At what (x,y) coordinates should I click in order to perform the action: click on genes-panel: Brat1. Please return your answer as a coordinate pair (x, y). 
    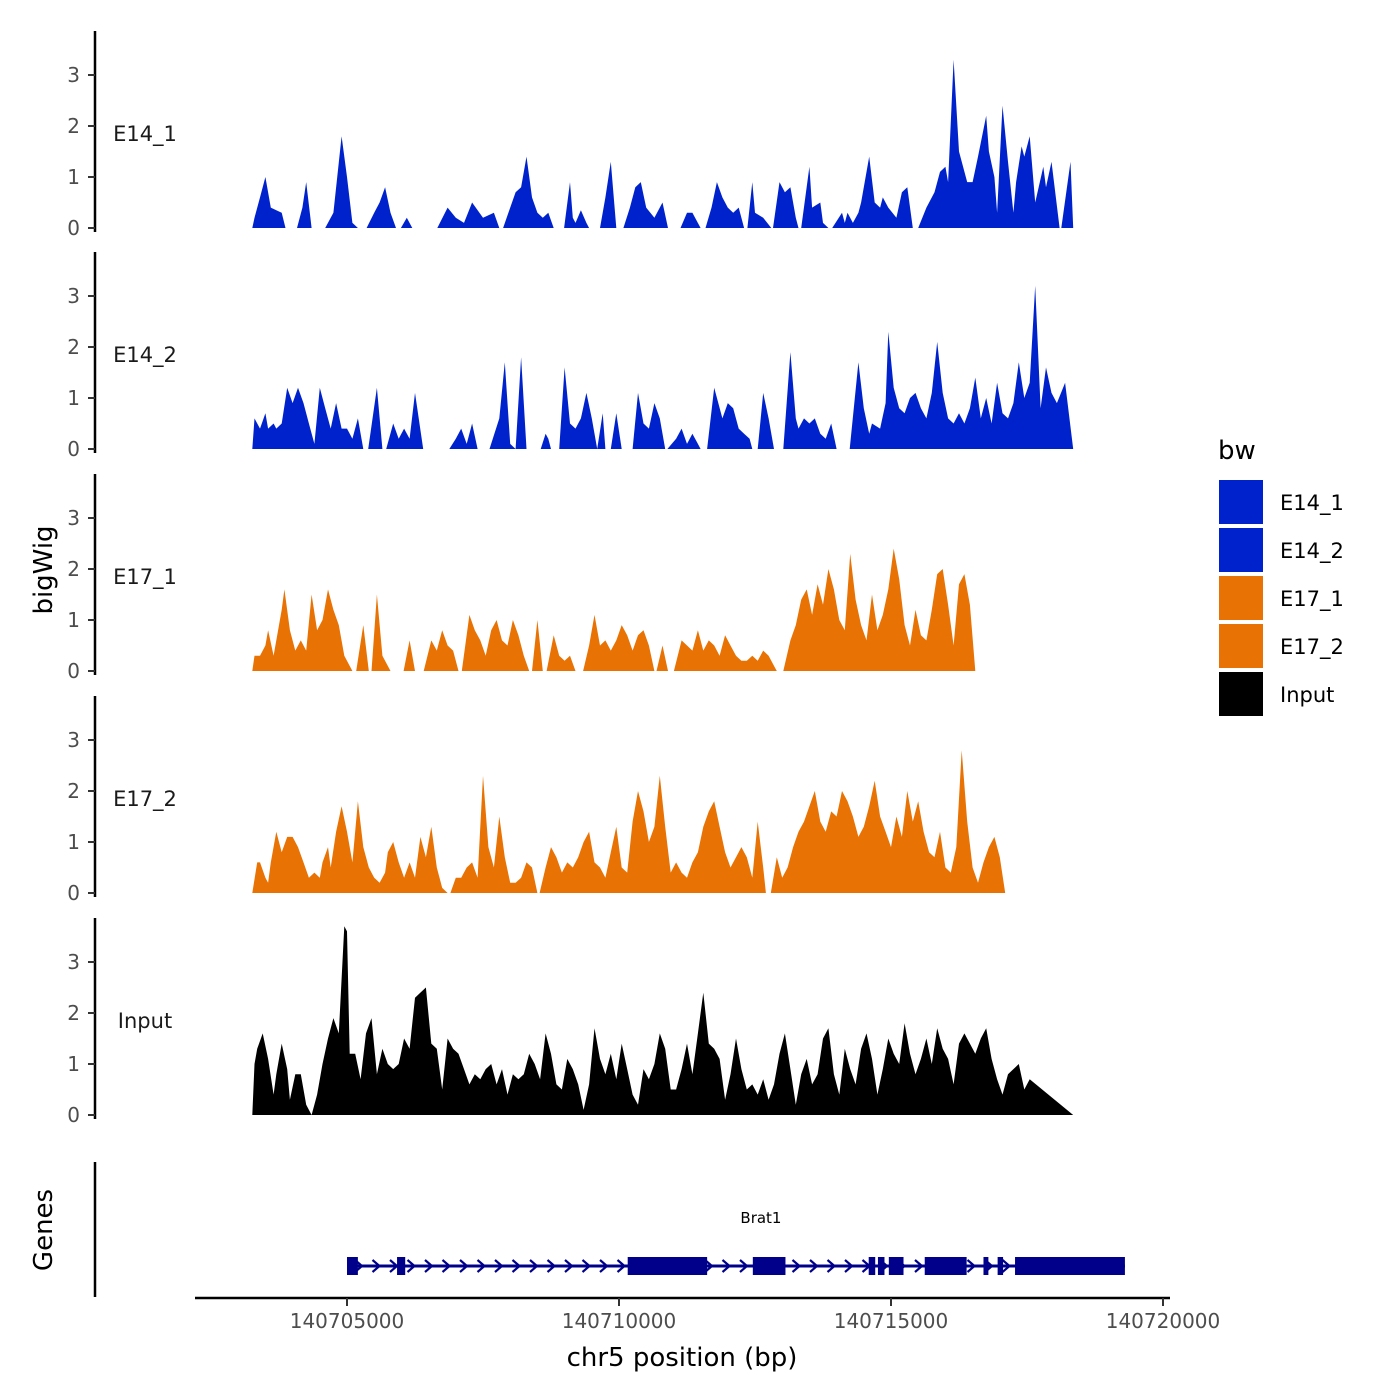
    Looking at the image, I should click on (609, 1229).